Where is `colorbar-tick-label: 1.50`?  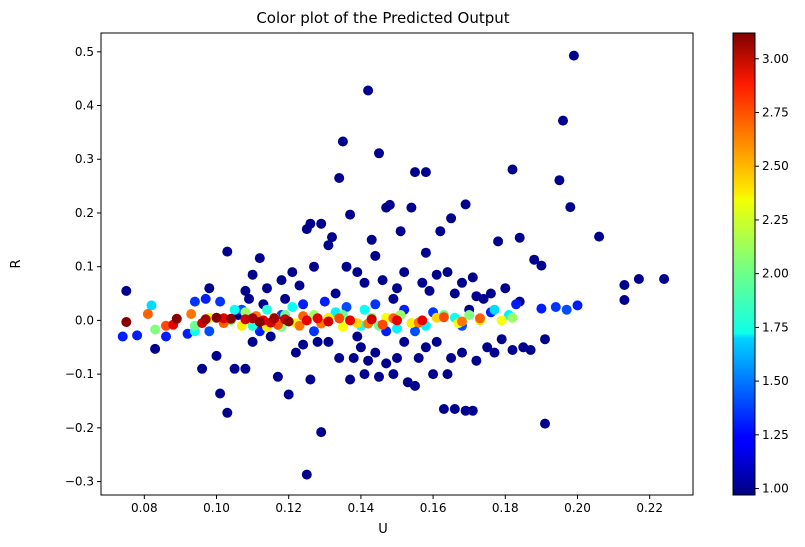 colorbar-tick-label: 1.50 is located at coordinates (775, 381).